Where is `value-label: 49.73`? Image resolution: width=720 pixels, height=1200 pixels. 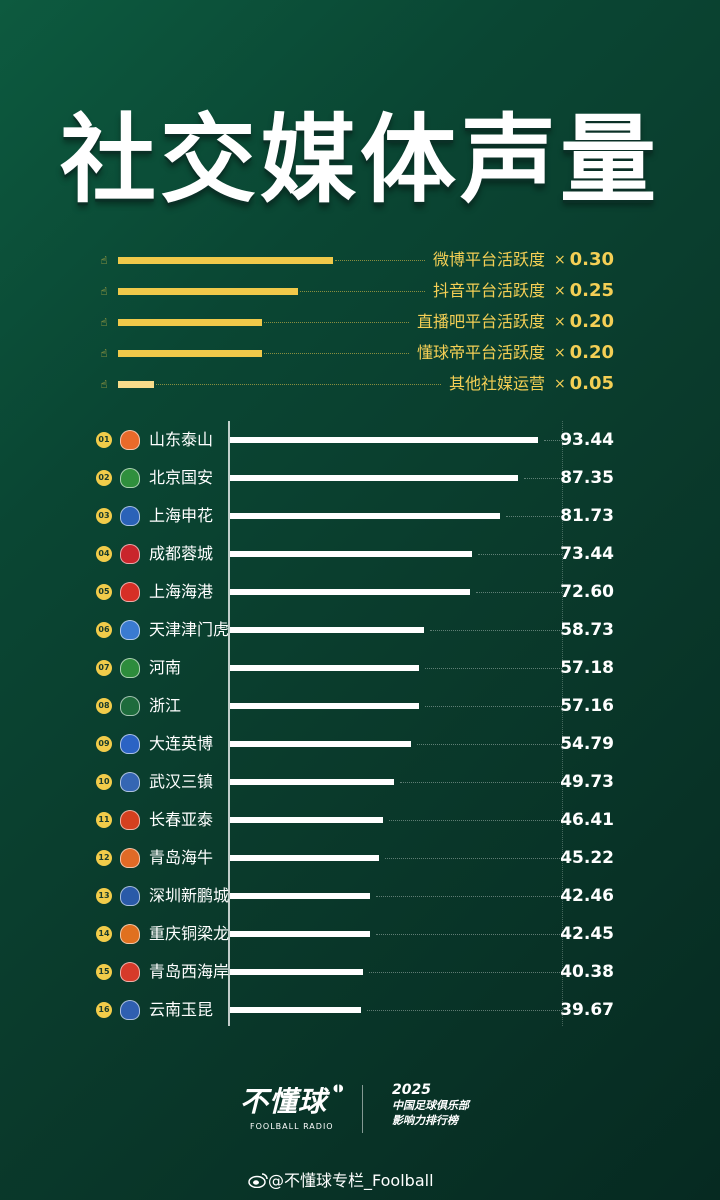
value-label: 49.73 is located at coordinates (587, 782).